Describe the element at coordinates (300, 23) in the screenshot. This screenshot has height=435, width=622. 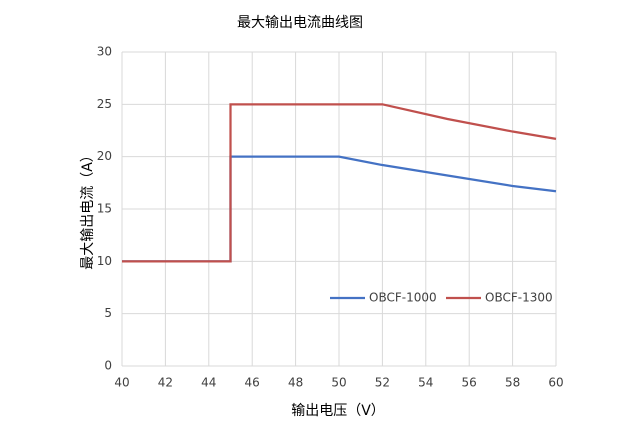
I see `chart-title: 最大输出电流曲线图` at that location.